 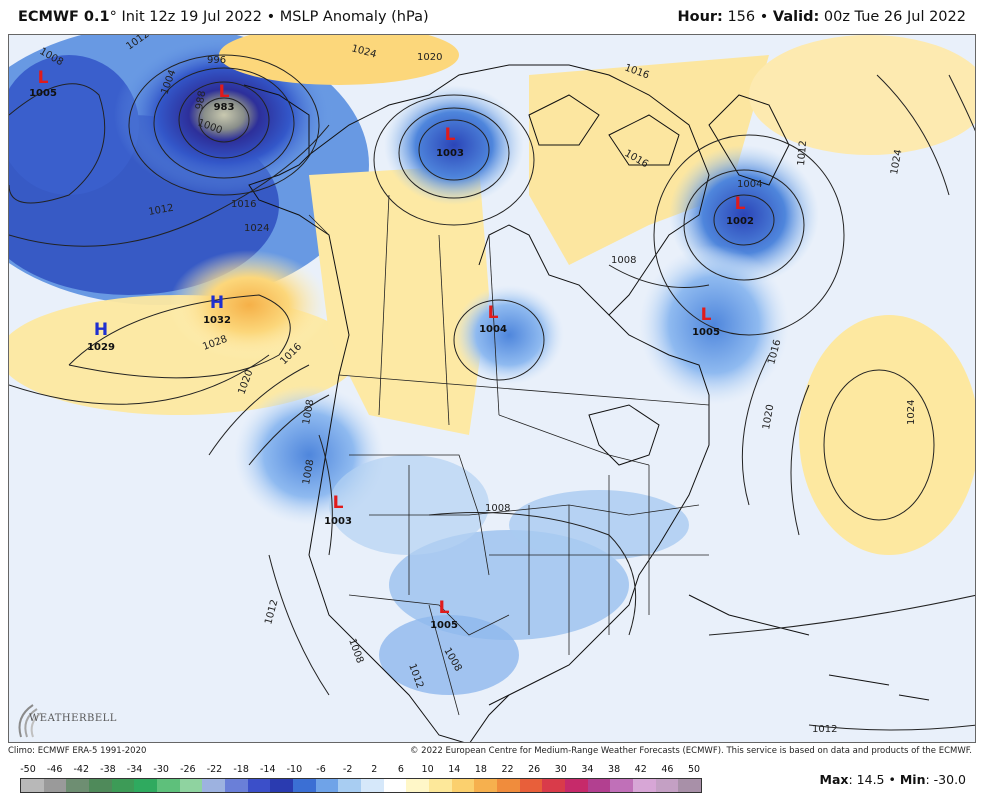 What do you see at coordinates (188, 769) in the screenshot?
I see `colorbar-tick-label: -26` at bounding box center [188, 769].